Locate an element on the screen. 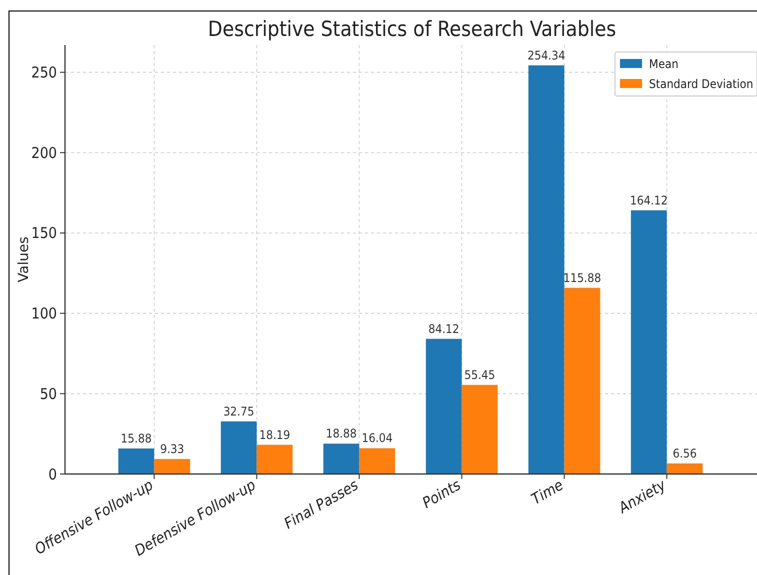 This screenshot has width=757, height=575. data-label: 15.88 is located at coordinates (136, 438).